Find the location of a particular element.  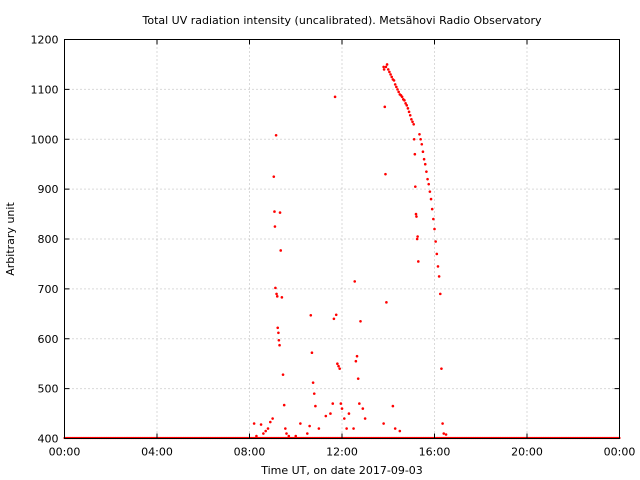

x-tick-label: 20:00 is located at coordinates (527, 452).